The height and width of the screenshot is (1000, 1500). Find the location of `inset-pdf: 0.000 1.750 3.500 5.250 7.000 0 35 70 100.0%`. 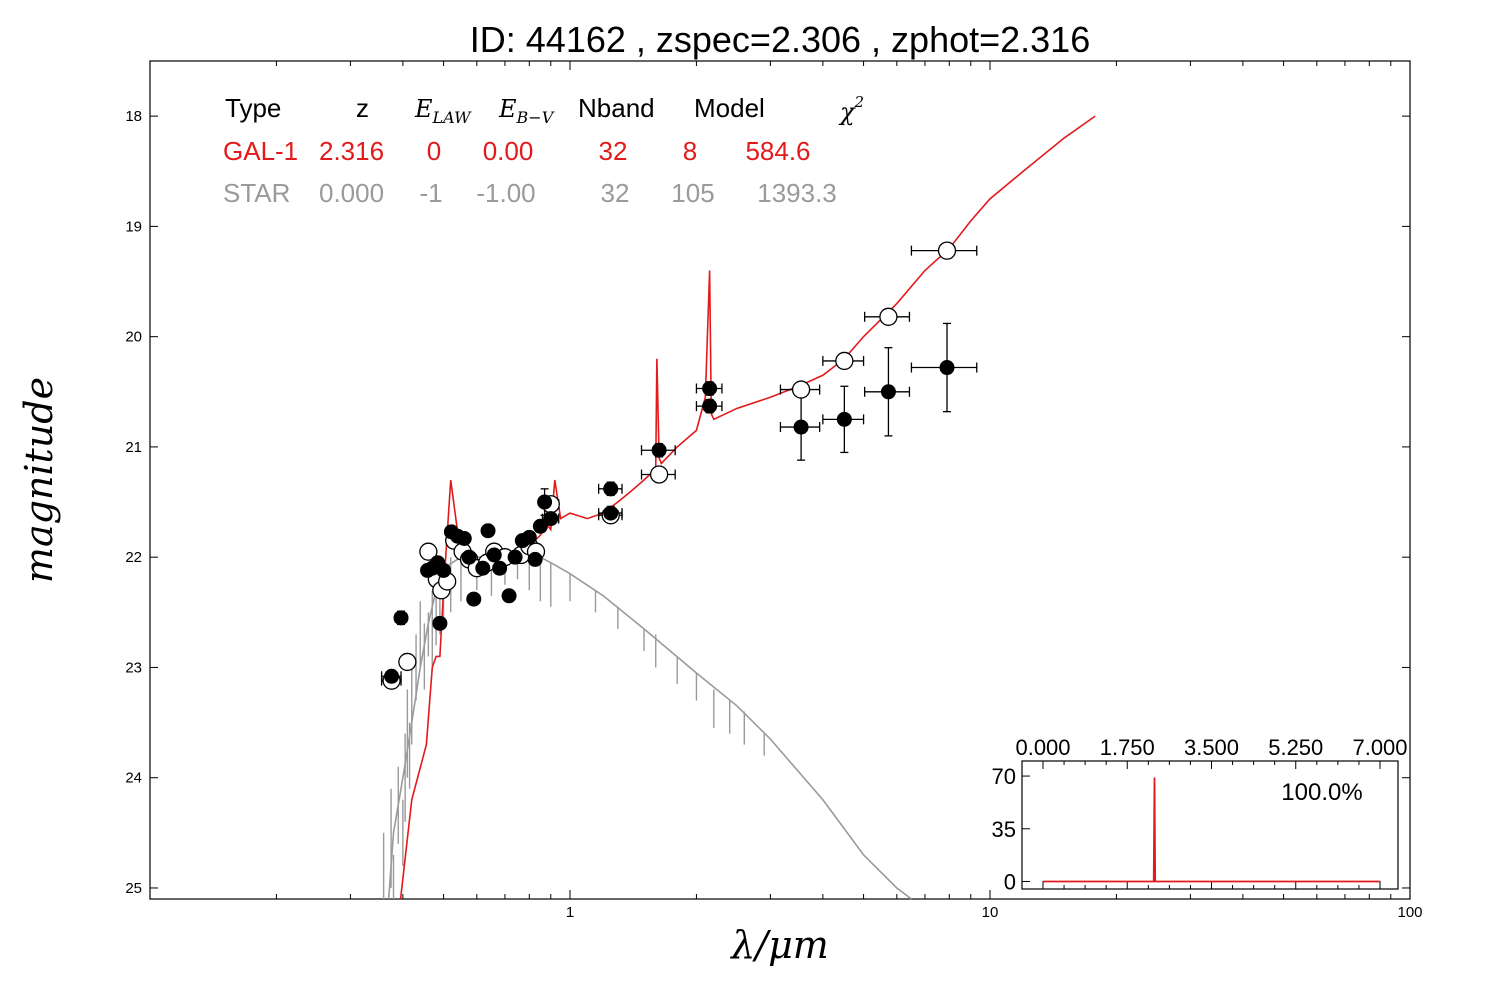

inset-pdf: 0.000 1.750 3.500 5.250 7.000 0 35 70 100.0% is located at coordinates (1200, 814).